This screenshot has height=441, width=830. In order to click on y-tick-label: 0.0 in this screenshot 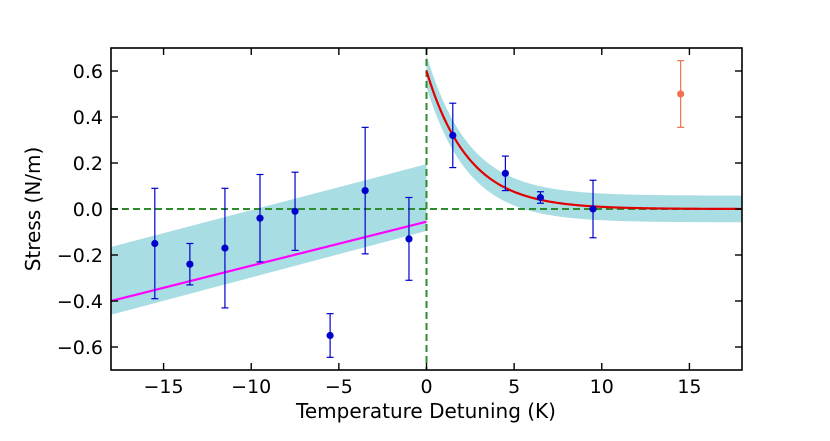, I will do `click(88, 210)`.